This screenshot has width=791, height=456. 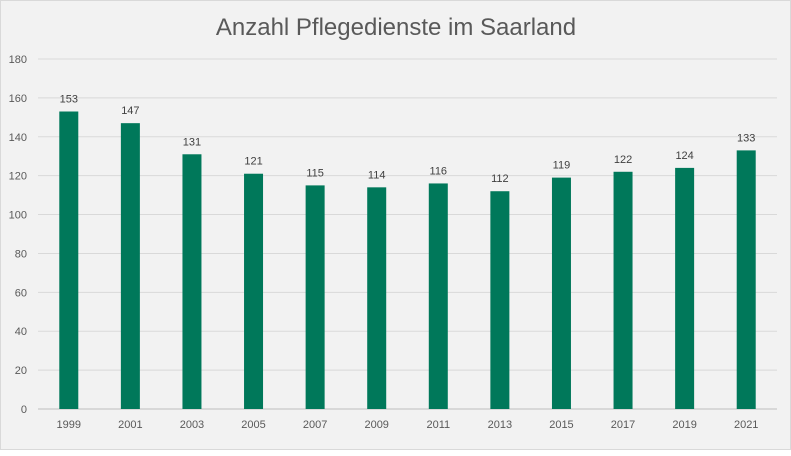 I want to click on data-label: 131, so click(x=192, y=142).